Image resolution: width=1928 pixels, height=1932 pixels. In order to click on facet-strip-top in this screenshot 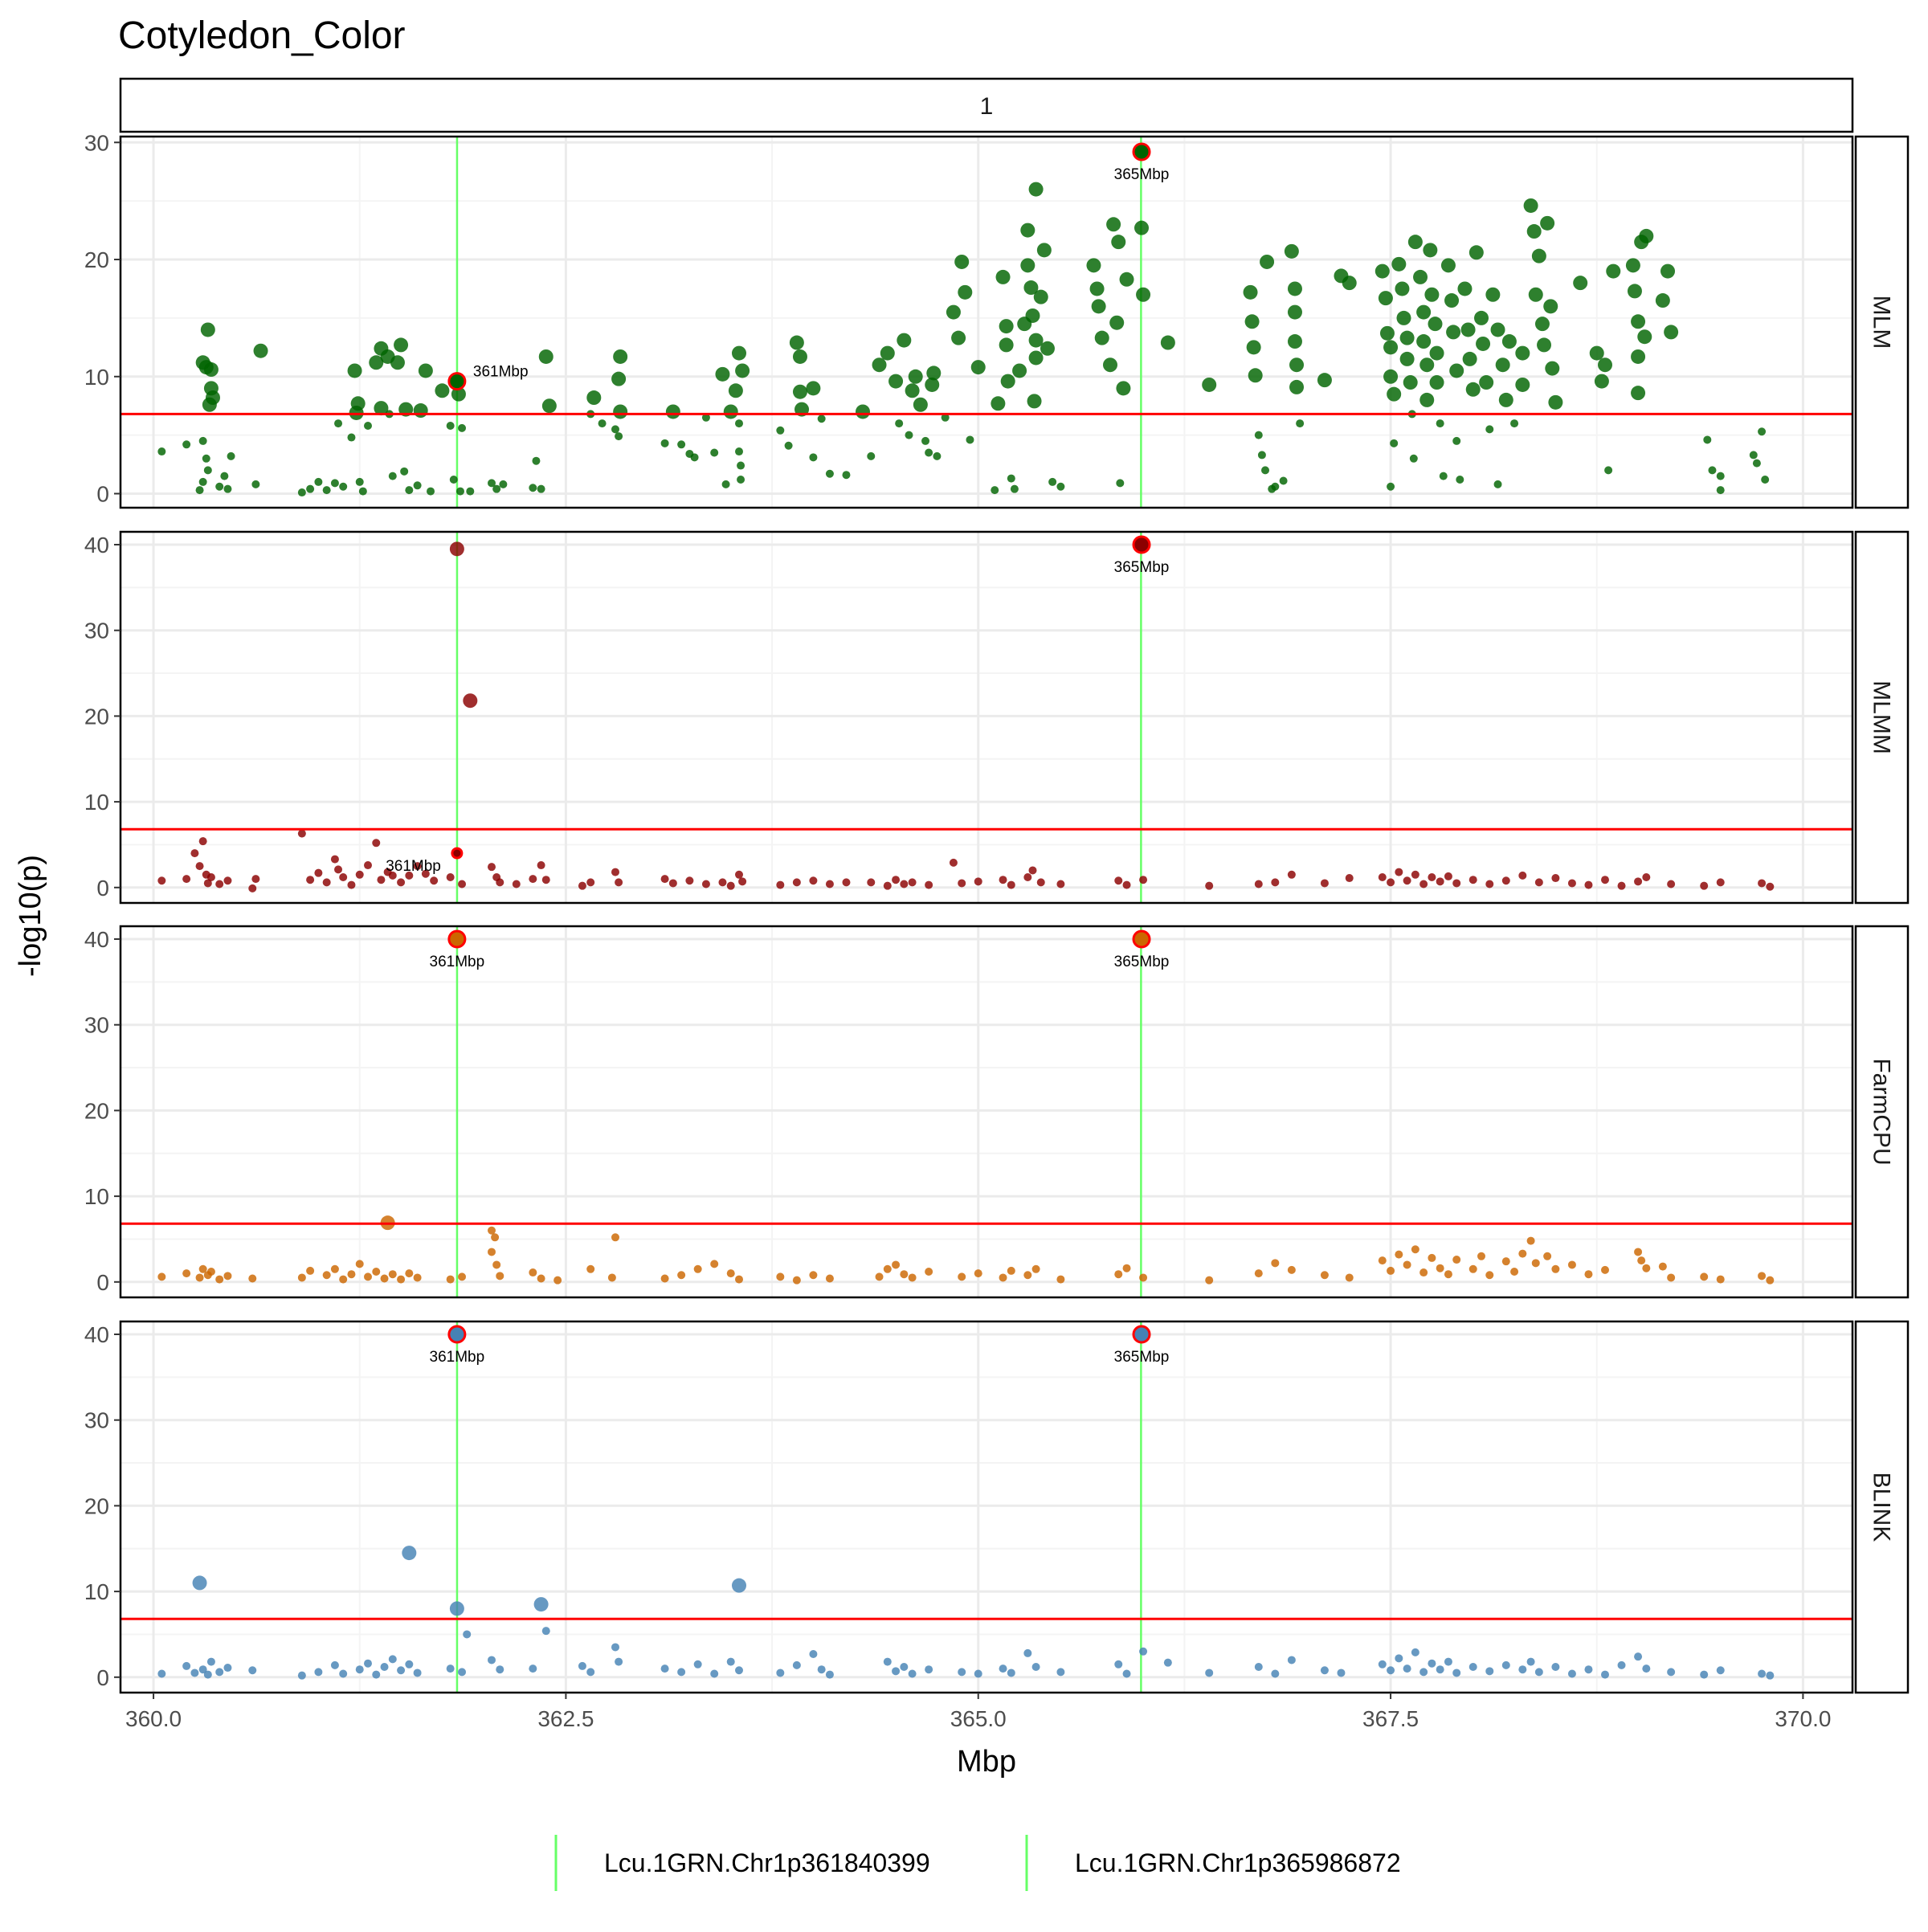, I will do `click(987, 105)`.